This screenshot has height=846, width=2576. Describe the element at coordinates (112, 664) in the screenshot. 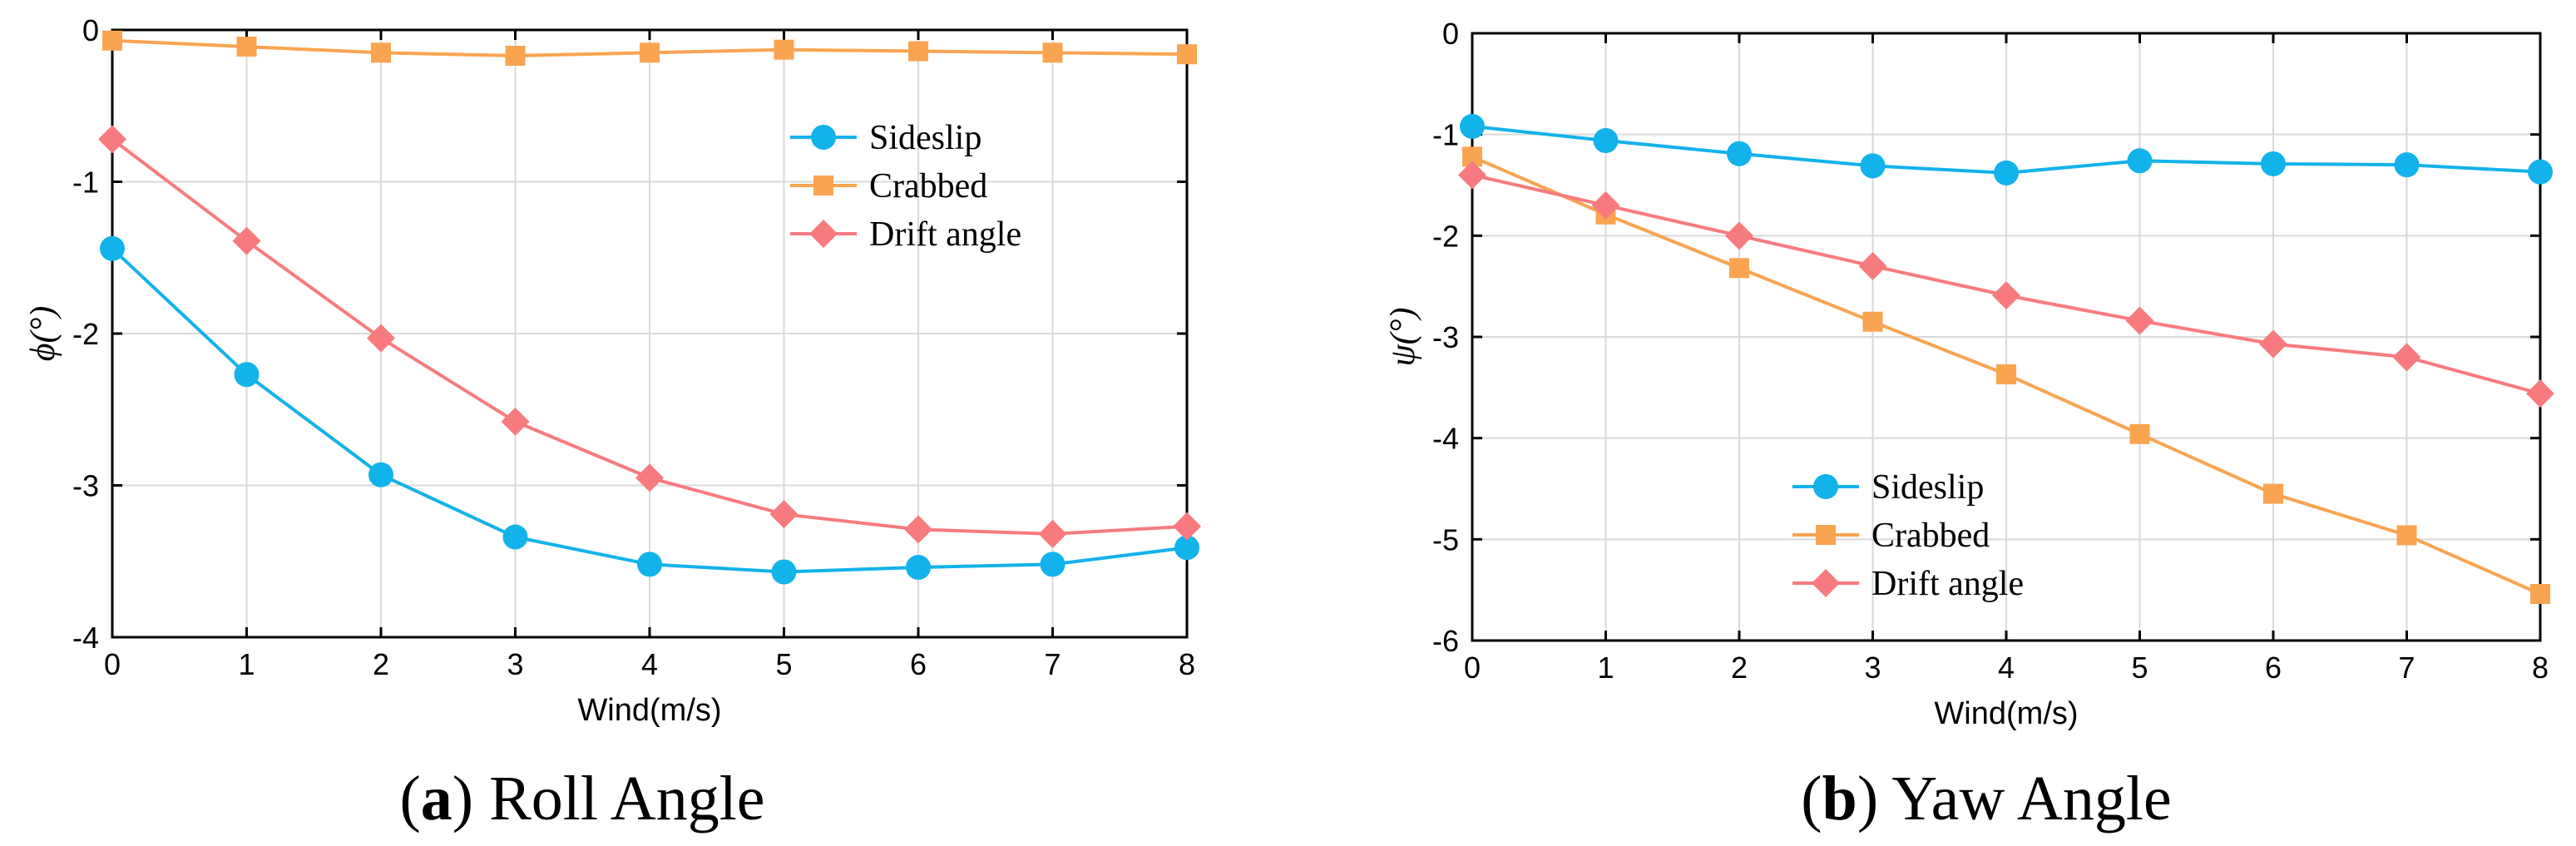

I see `x-tick-label: 0` at that location.